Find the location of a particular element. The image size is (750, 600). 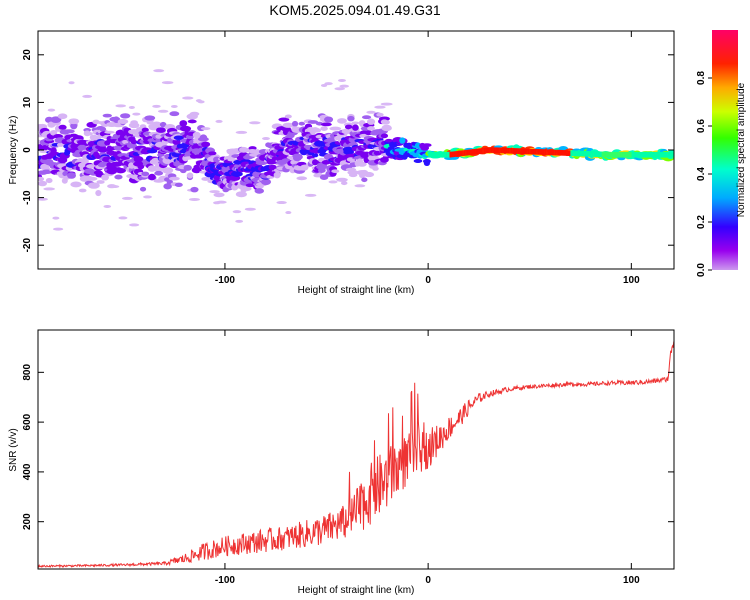

snr-xlabel: Height of straight line (km) is located at coordinates (356, 590).